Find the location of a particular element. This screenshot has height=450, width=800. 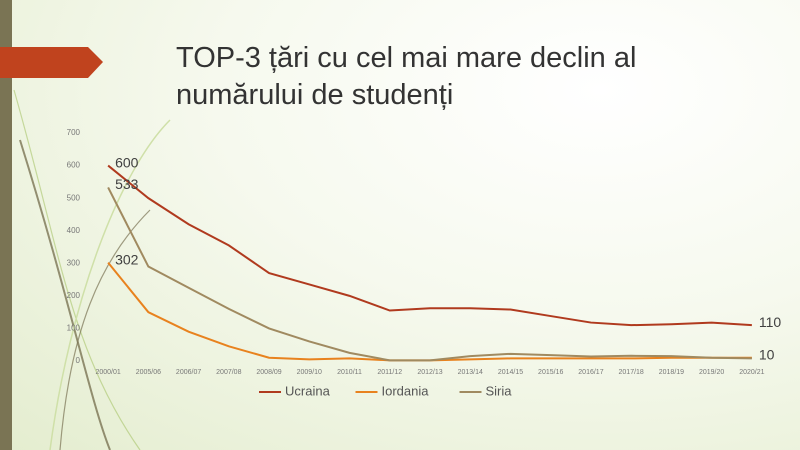

x-tick-label: 2018/19 is located at coordinates (671, 372).